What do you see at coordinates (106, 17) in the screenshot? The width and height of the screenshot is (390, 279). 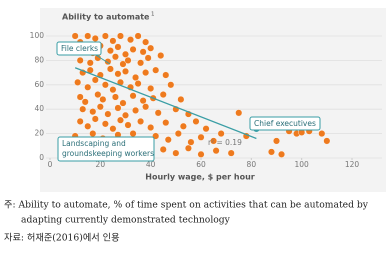 I see `y-axis-label: Ability to automate` at bounding box center [106, 17].